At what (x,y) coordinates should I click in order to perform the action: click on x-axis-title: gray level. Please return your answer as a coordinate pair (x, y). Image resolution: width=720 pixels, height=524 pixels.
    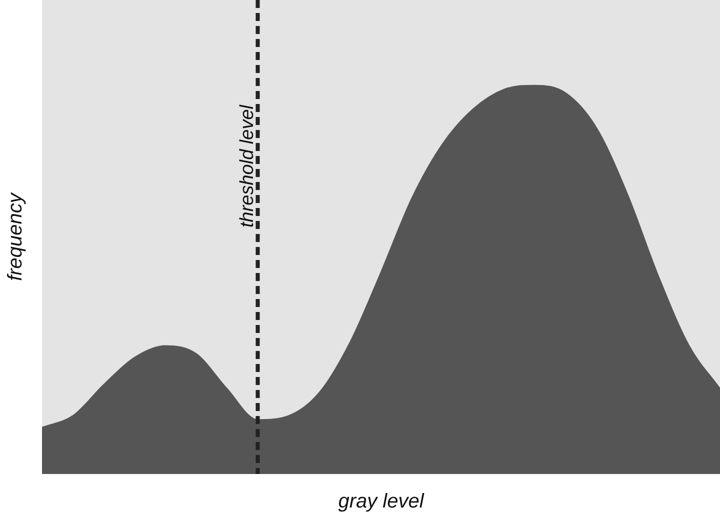
    Looking at the image, I should click on (381, 501).